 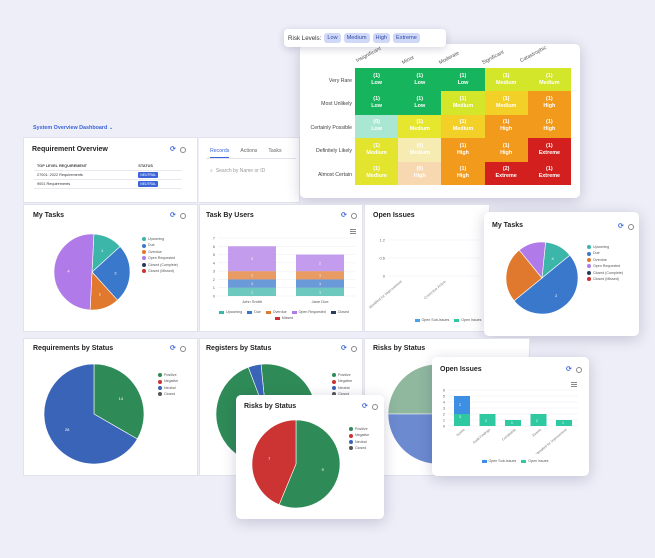 What do you see at coordinates (237, 171) in the screenshot?
I see `search-input: ⌕ Search by Name or ID` at bounding box center [237, 171].